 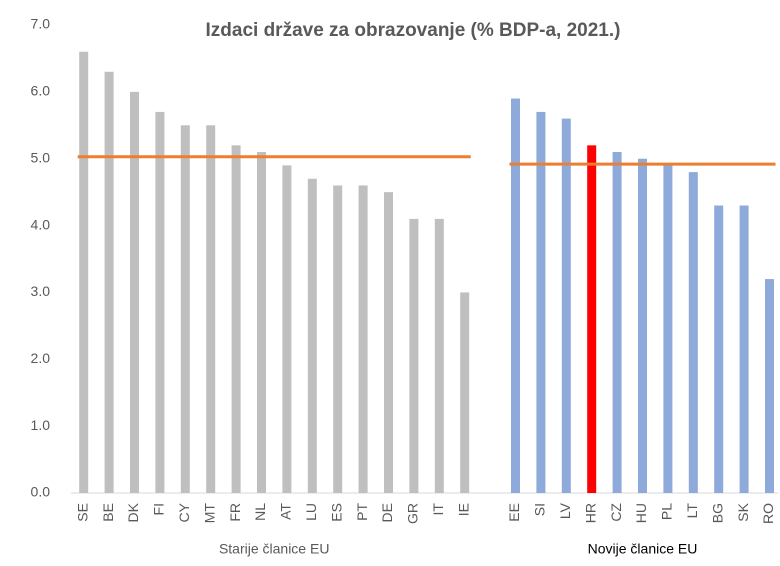 What do you see at coordinates (41, 425) in the screenshot?
I see `y-tick-label: 1.0` at bounding box center [41, 425].